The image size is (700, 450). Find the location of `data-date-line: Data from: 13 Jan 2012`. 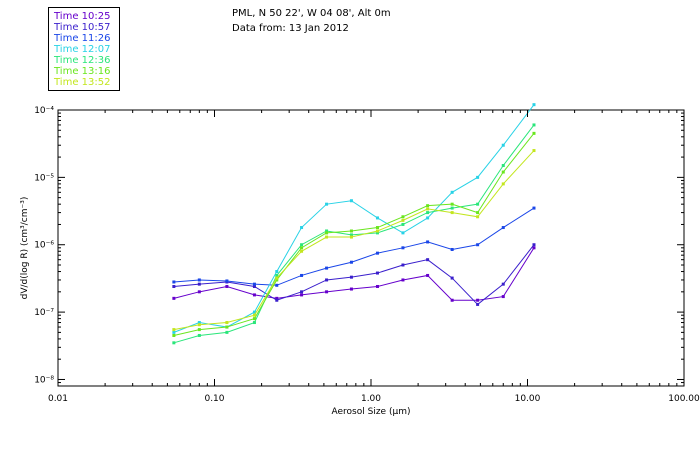

data-date-line: Data from: 13 Jan 2012 is located at coordinates (290, 28).